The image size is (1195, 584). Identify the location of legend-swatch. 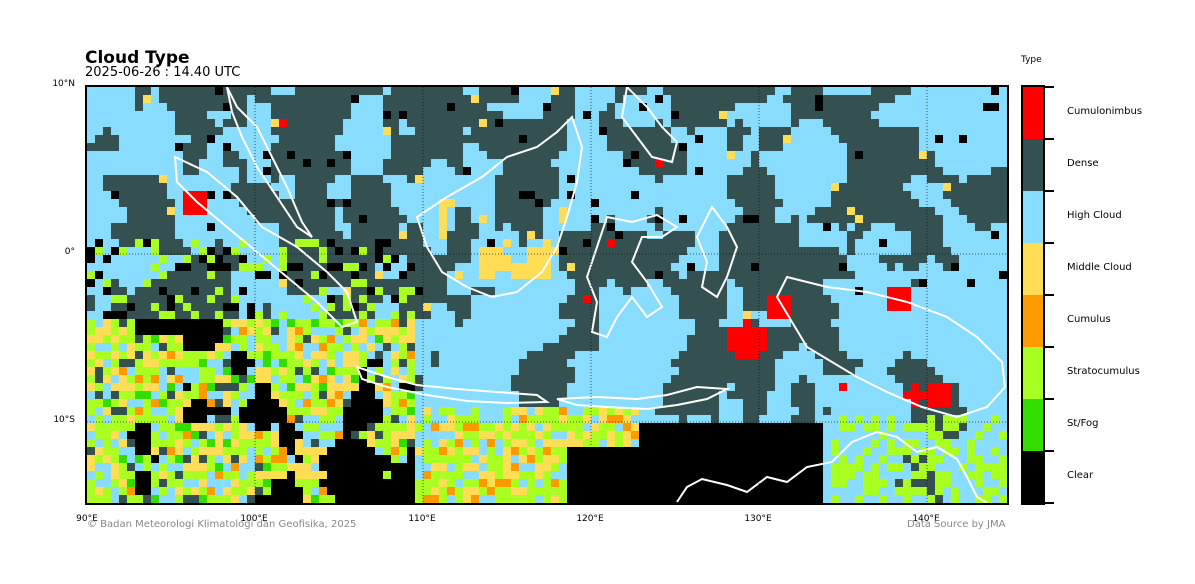
(1033, 321).